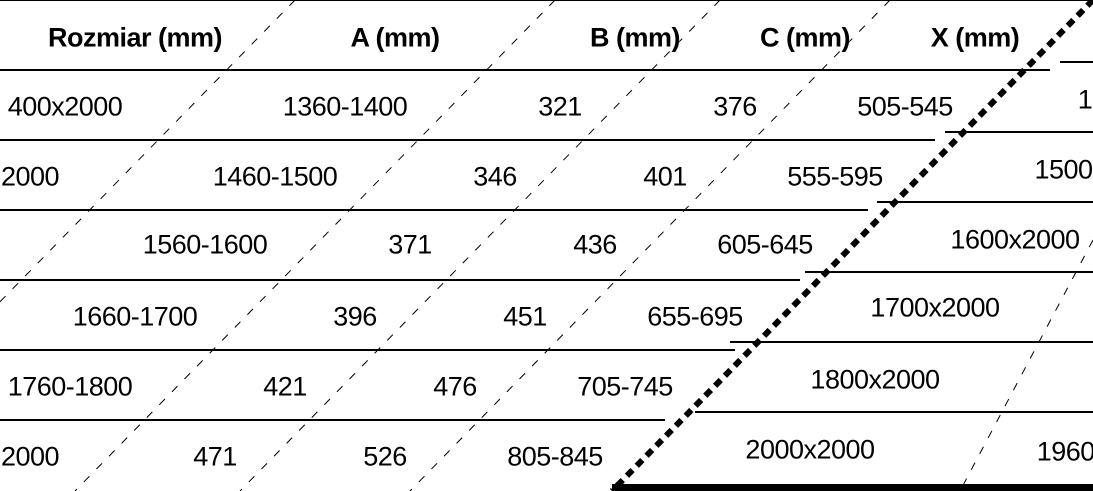  Describe the element at coordinates (70, 386) in the screenshot. I see `cell-a: 1760-1800` at that location.